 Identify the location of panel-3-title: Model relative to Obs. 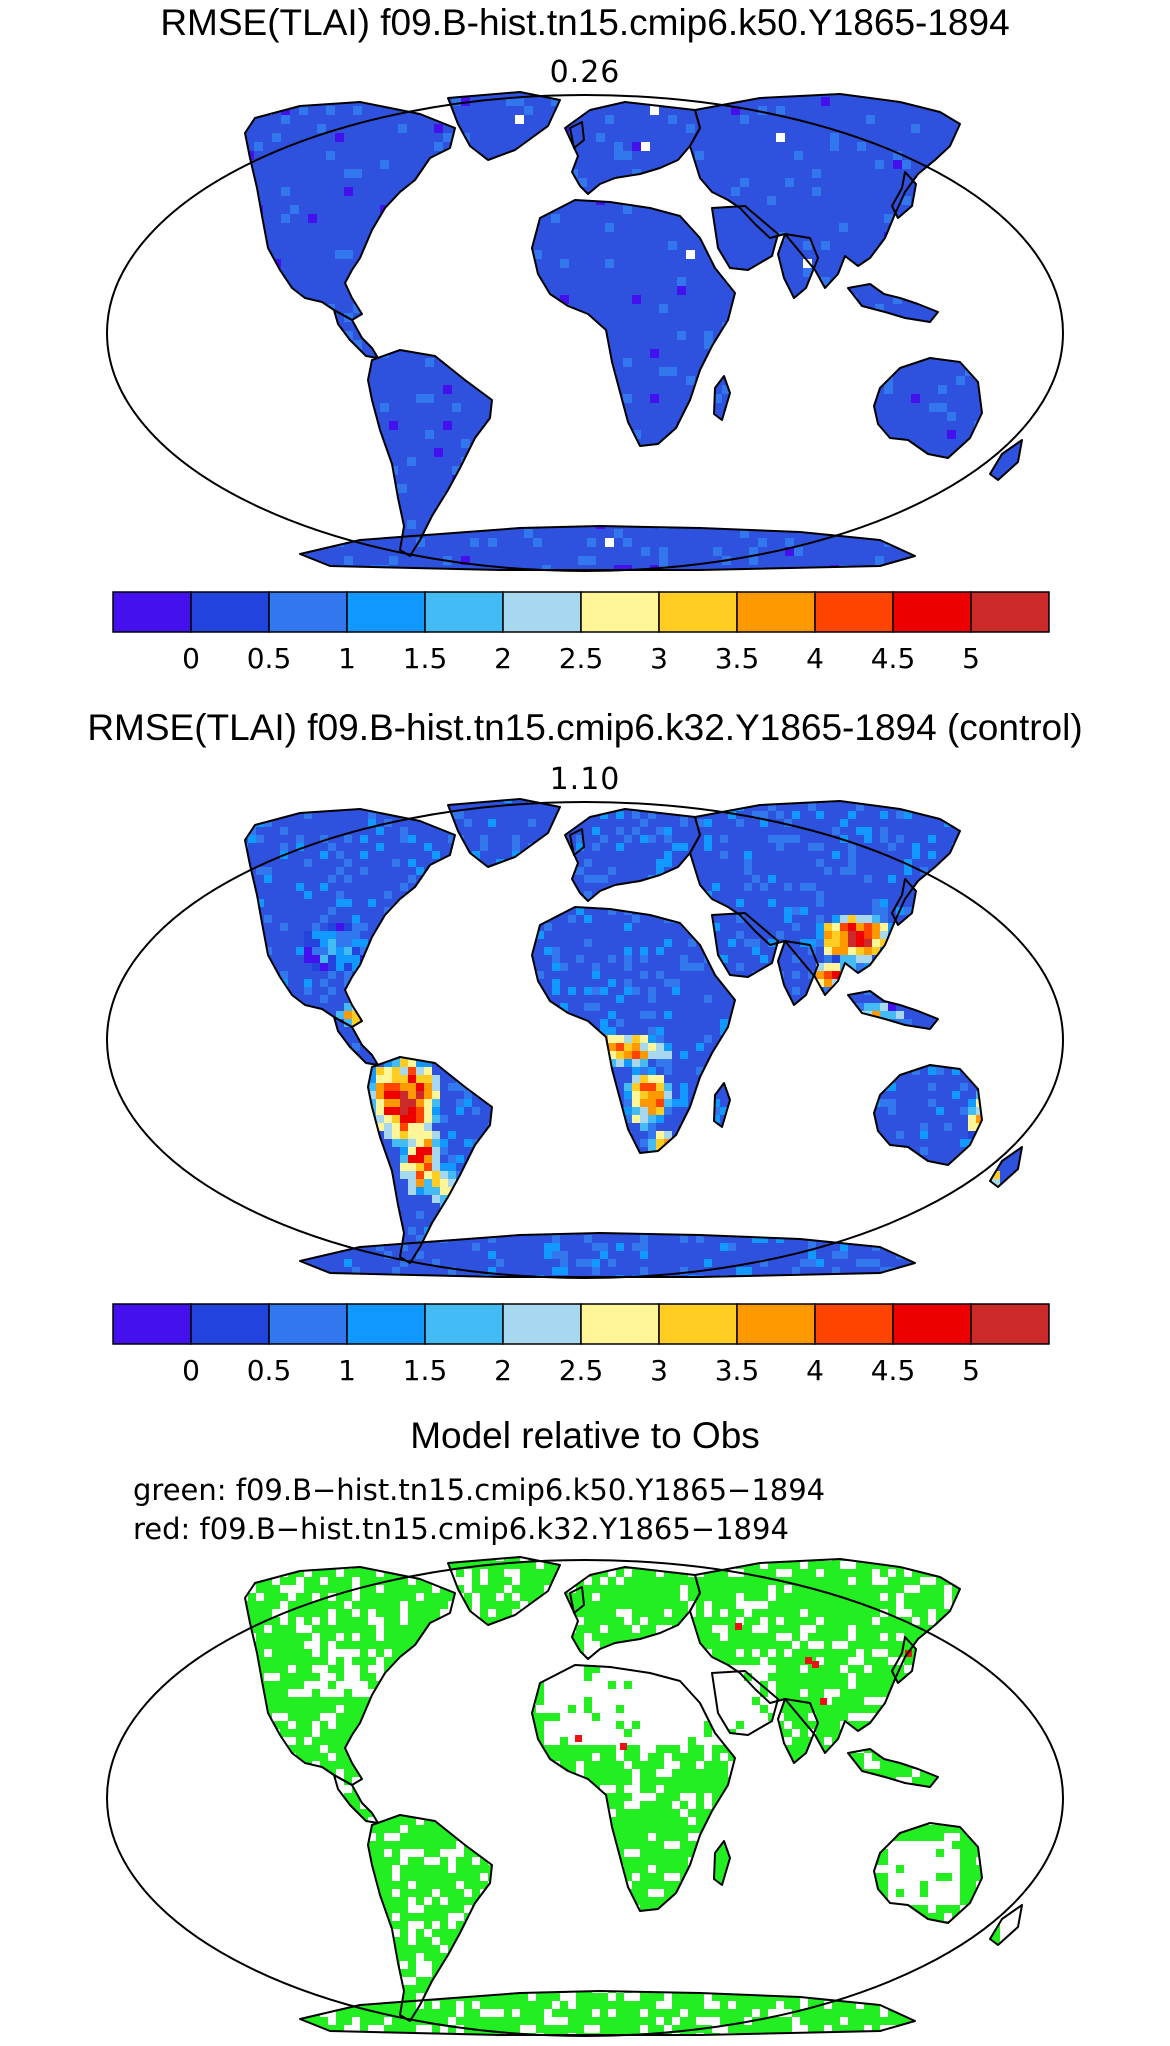
(585, 1435).